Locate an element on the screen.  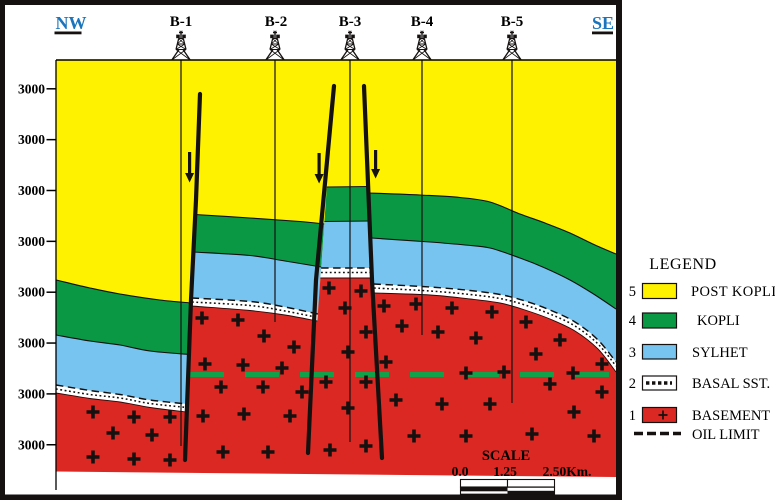
svg-text: OIL LIMIT is located at coordinates (726, 435).